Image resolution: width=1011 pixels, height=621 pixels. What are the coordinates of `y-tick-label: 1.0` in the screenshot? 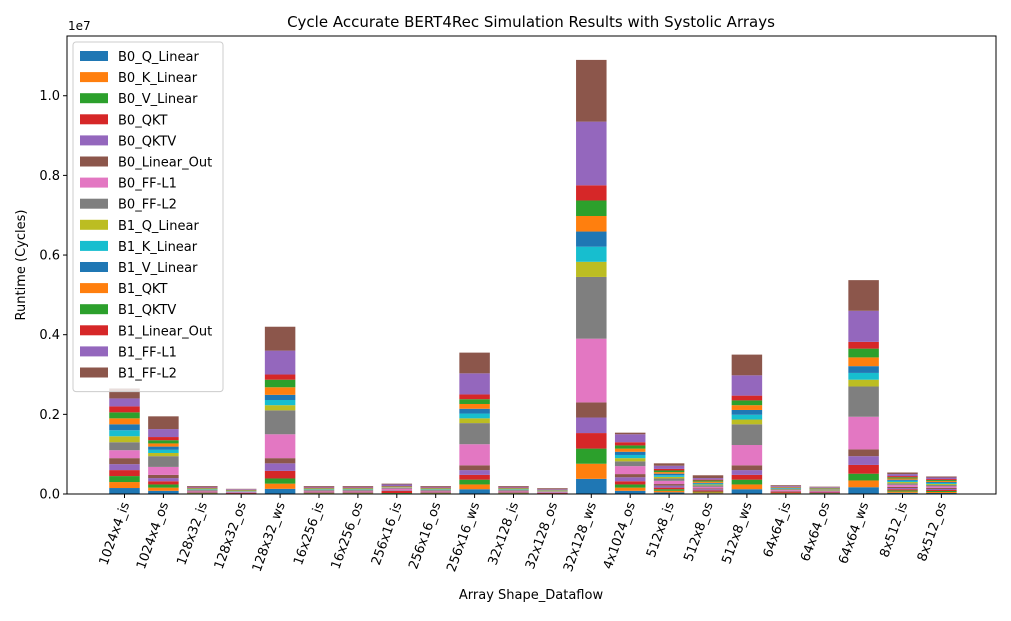 It's located at (49, 96).